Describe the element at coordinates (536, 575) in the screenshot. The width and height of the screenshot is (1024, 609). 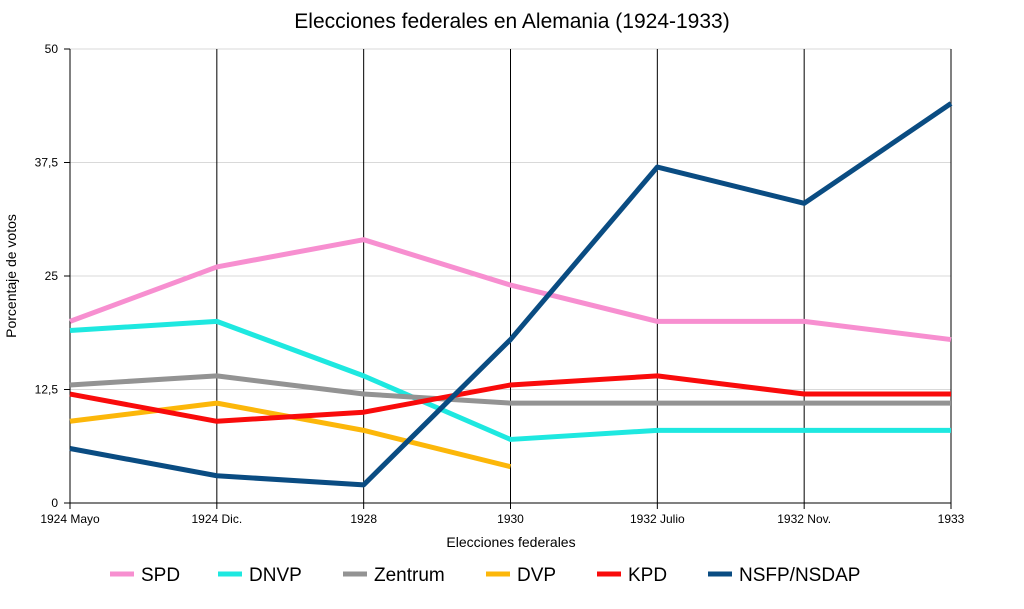
I see `legend-label-dvp: DVP` at that location.